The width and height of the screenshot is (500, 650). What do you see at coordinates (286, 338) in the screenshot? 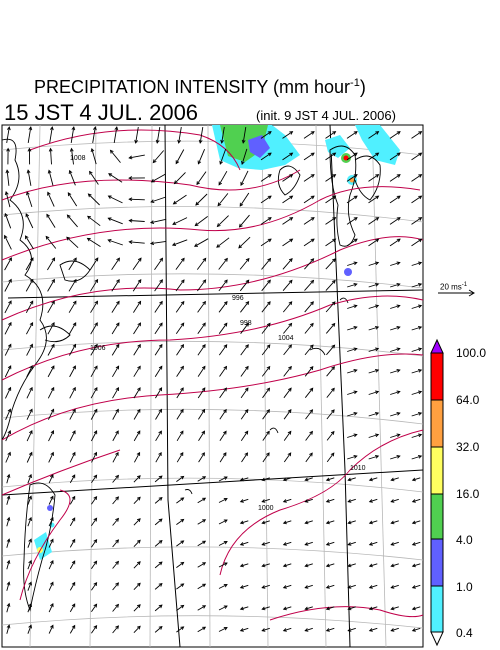
I see `isobar-label: 1004` at bounding box center [286, 338].